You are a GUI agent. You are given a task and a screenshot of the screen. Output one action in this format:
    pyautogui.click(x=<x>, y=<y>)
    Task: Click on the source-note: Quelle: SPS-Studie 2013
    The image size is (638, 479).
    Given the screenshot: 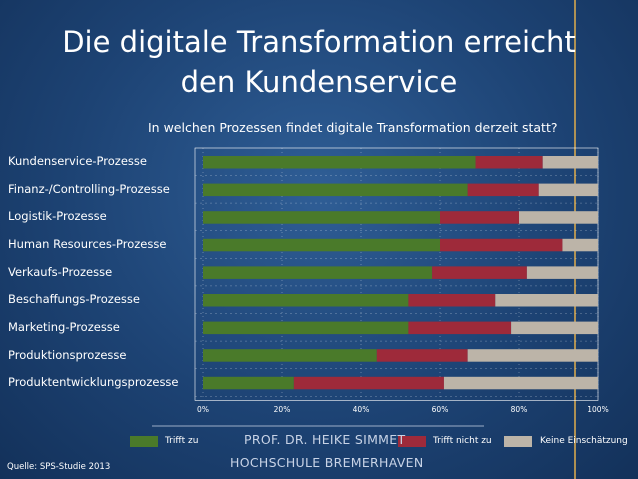 What is the action you would take?
    pyautogui.click(x=59, y=467)
    